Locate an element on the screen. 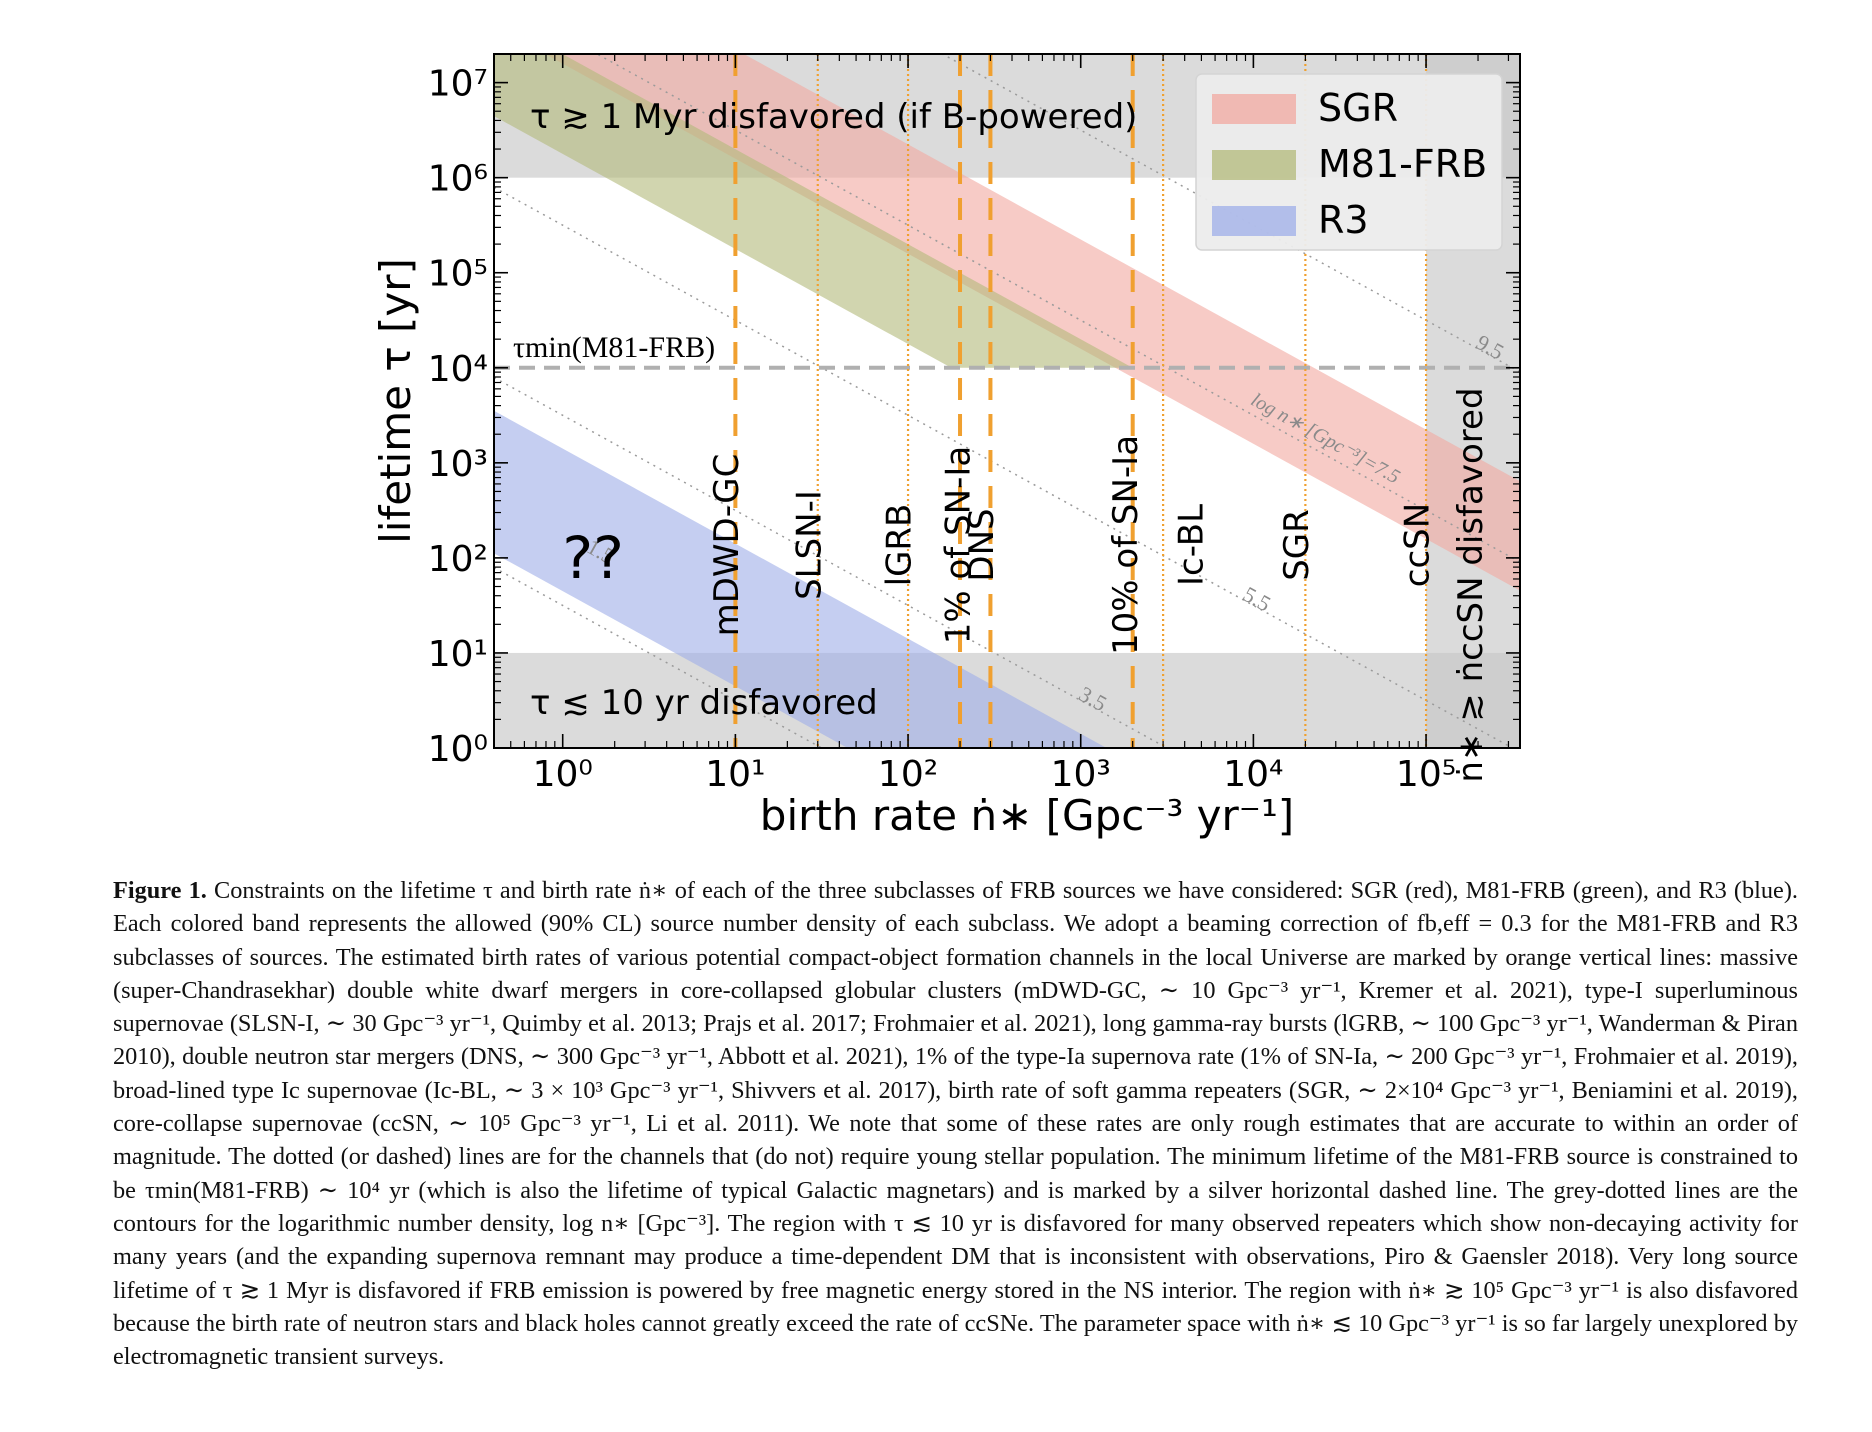 This screenshot has width=1872, height=1432. y-tick-label: 10⁶ is located at coordinates (458, 179).